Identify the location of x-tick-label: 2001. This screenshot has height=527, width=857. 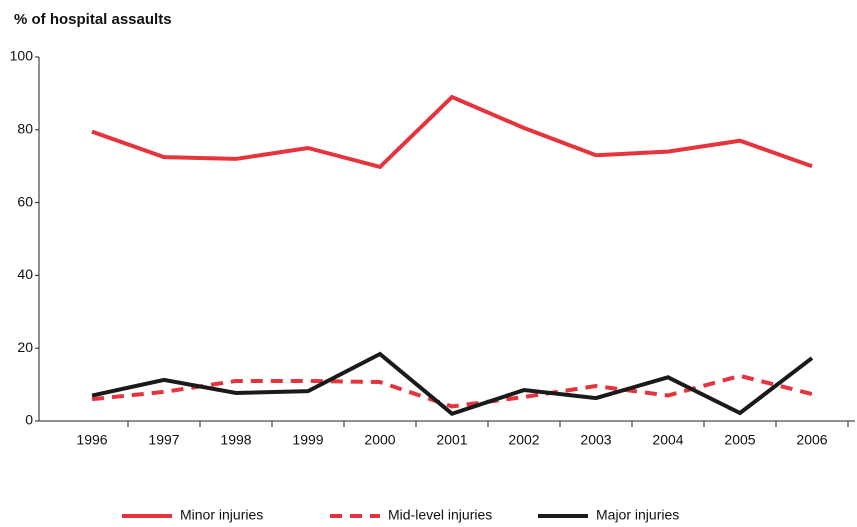
(451, 440).